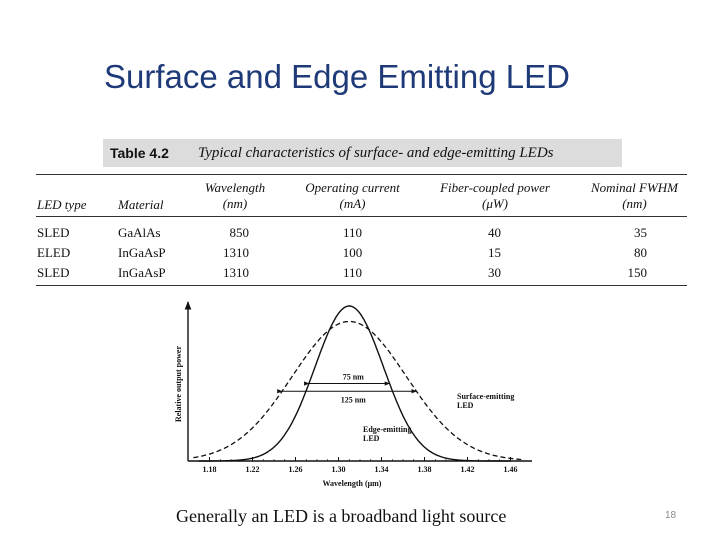  What do you see at coordinates (671, 515) in the screenshot?
I see `slide-number: 18` at bounding box center [671, 515].